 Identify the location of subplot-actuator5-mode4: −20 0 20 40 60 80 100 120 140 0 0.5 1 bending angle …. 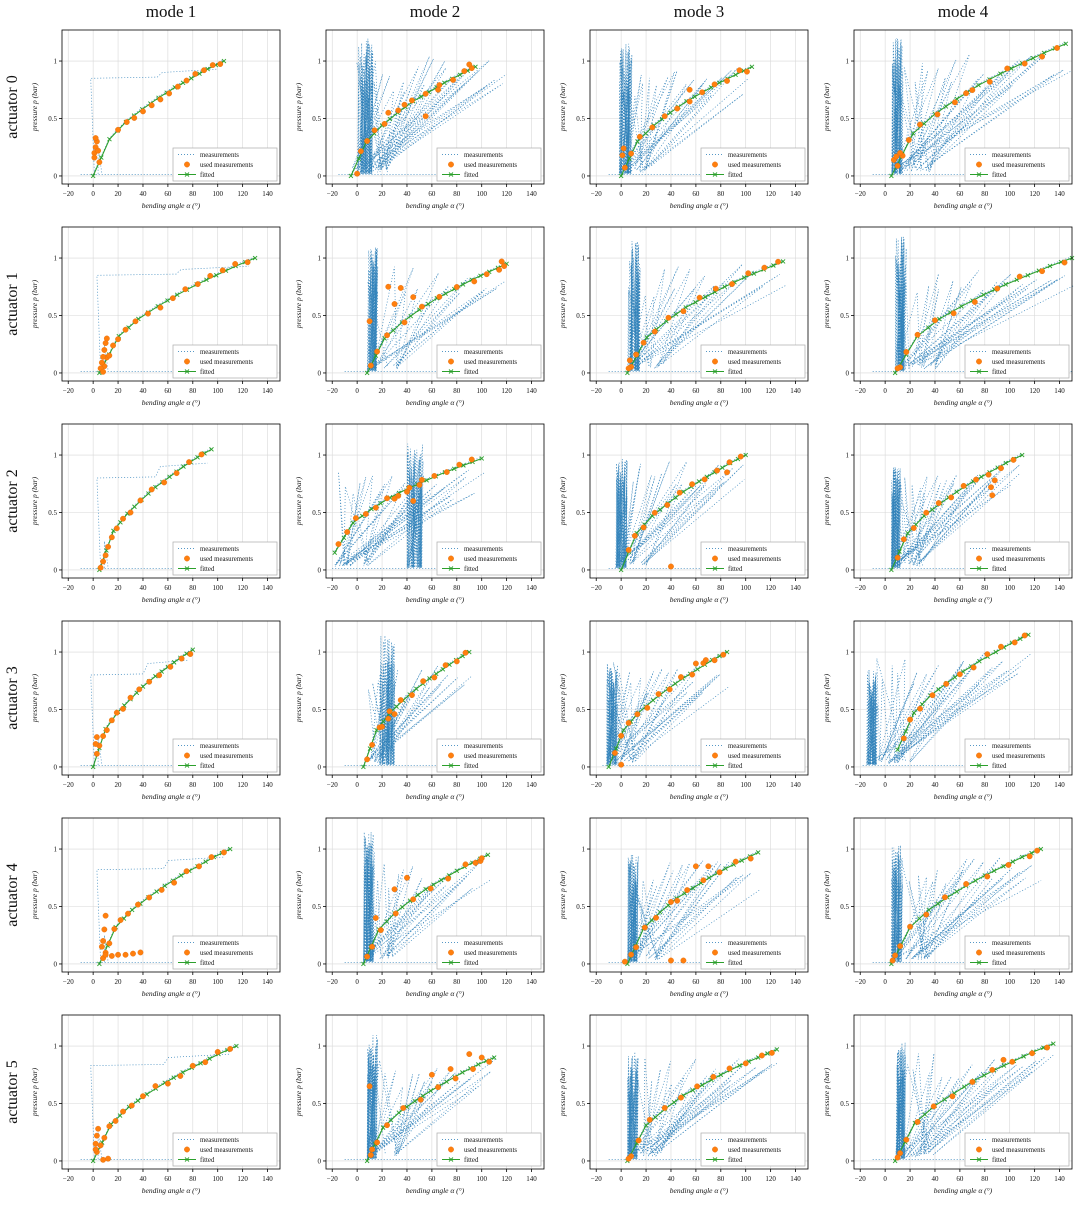
(947, 1104).